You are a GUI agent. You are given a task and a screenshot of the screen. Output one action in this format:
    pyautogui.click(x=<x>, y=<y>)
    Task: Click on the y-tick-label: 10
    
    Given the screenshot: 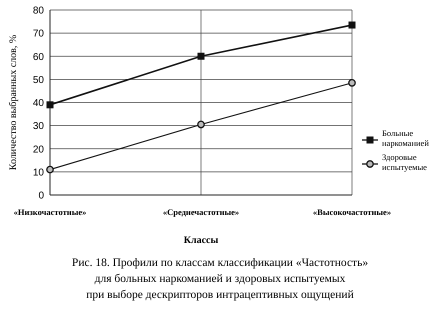 What is the action you would take?
    pyautogui.click(x=38, y=172)
    